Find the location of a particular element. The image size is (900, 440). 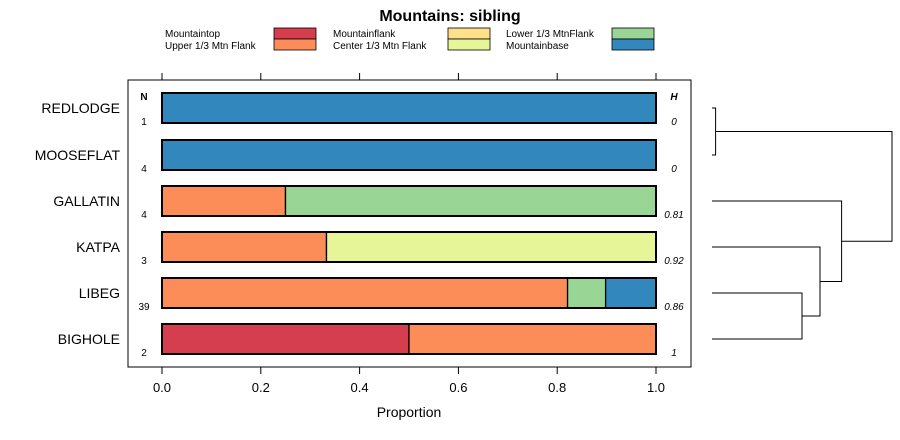

legend-label-mountainflank: Mountainflank is located at coordinates (364, 34).